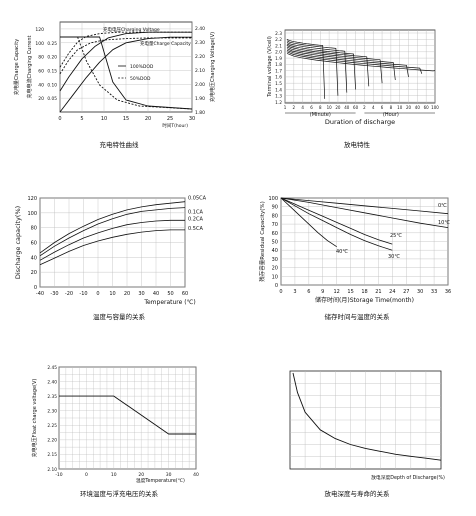  Describe the element at coordinates (212, 67) in the screenshot. I see `y-axis-label-right: 充电电压Charging Voltage(V)` at that location.